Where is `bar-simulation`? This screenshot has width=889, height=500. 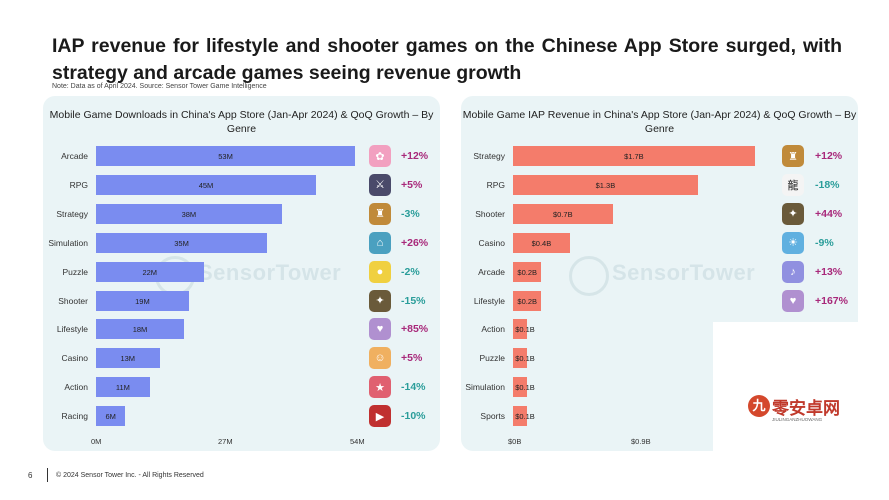
bar-simulation is located at coordinates (182, 242).